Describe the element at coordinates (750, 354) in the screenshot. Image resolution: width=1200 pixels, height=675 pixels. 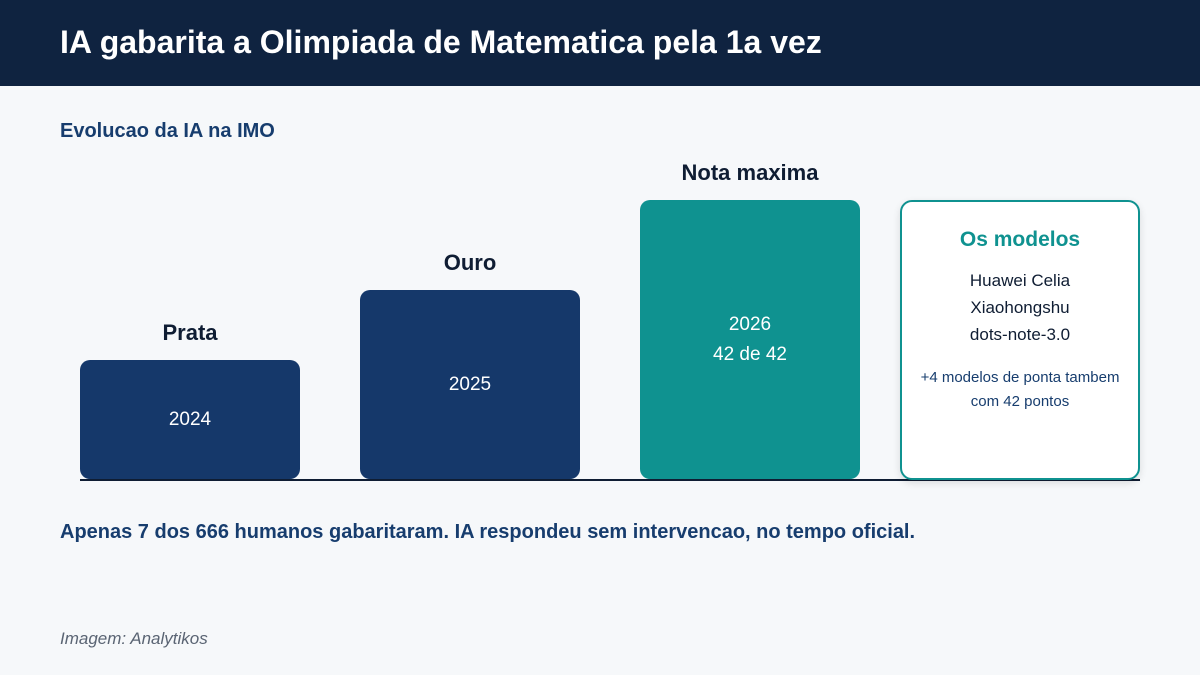
I see `milestone-score: 42 de 42` at that location.